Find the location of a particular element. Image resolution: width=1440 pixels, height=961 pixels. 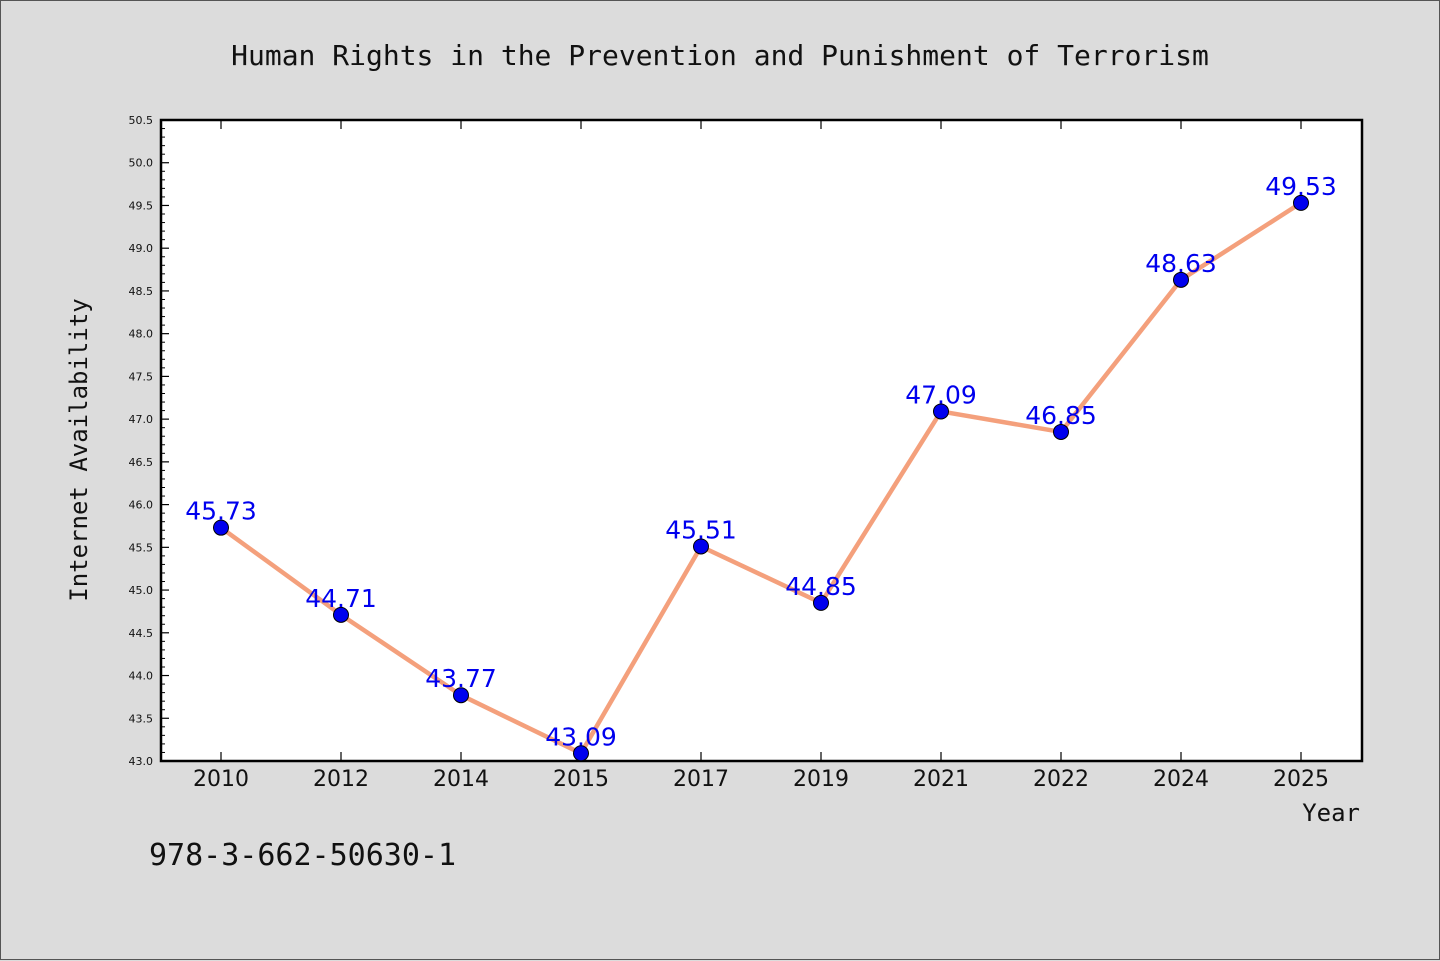

y-tick-label: 45.0 is located at coordinates (141, 590).